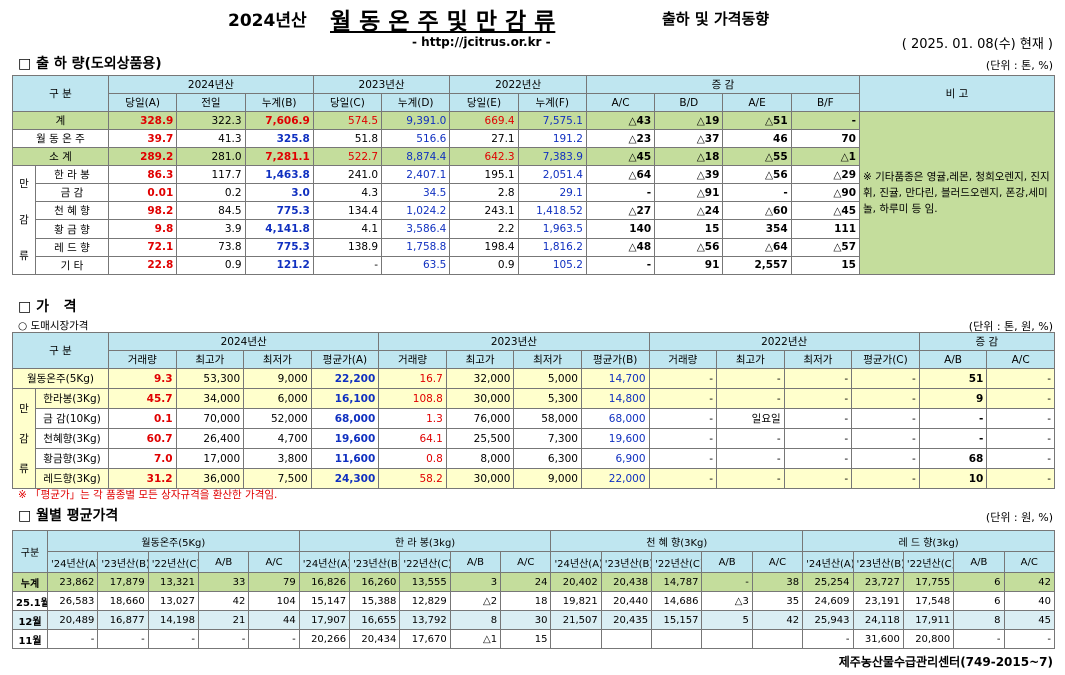  What do you see at coordinates (484, 229) in the screenshot?
I see `cell: 2.2` at bounding box center [484, 229].